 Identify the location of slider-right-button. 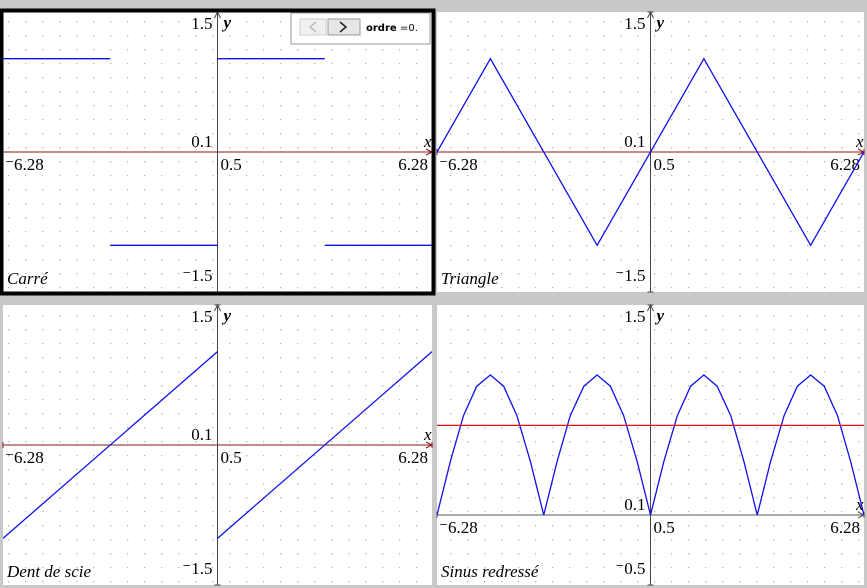
(344, 27).